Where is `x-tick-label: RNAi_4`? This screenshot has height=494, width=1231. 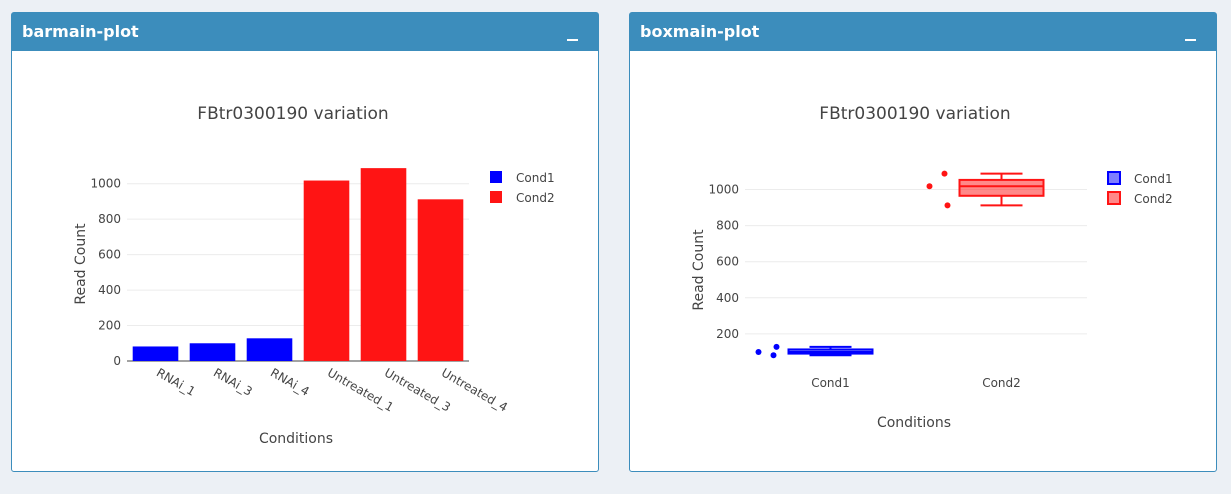
x-tick-label: RNAi_4 is located at coordinates (290, 381).